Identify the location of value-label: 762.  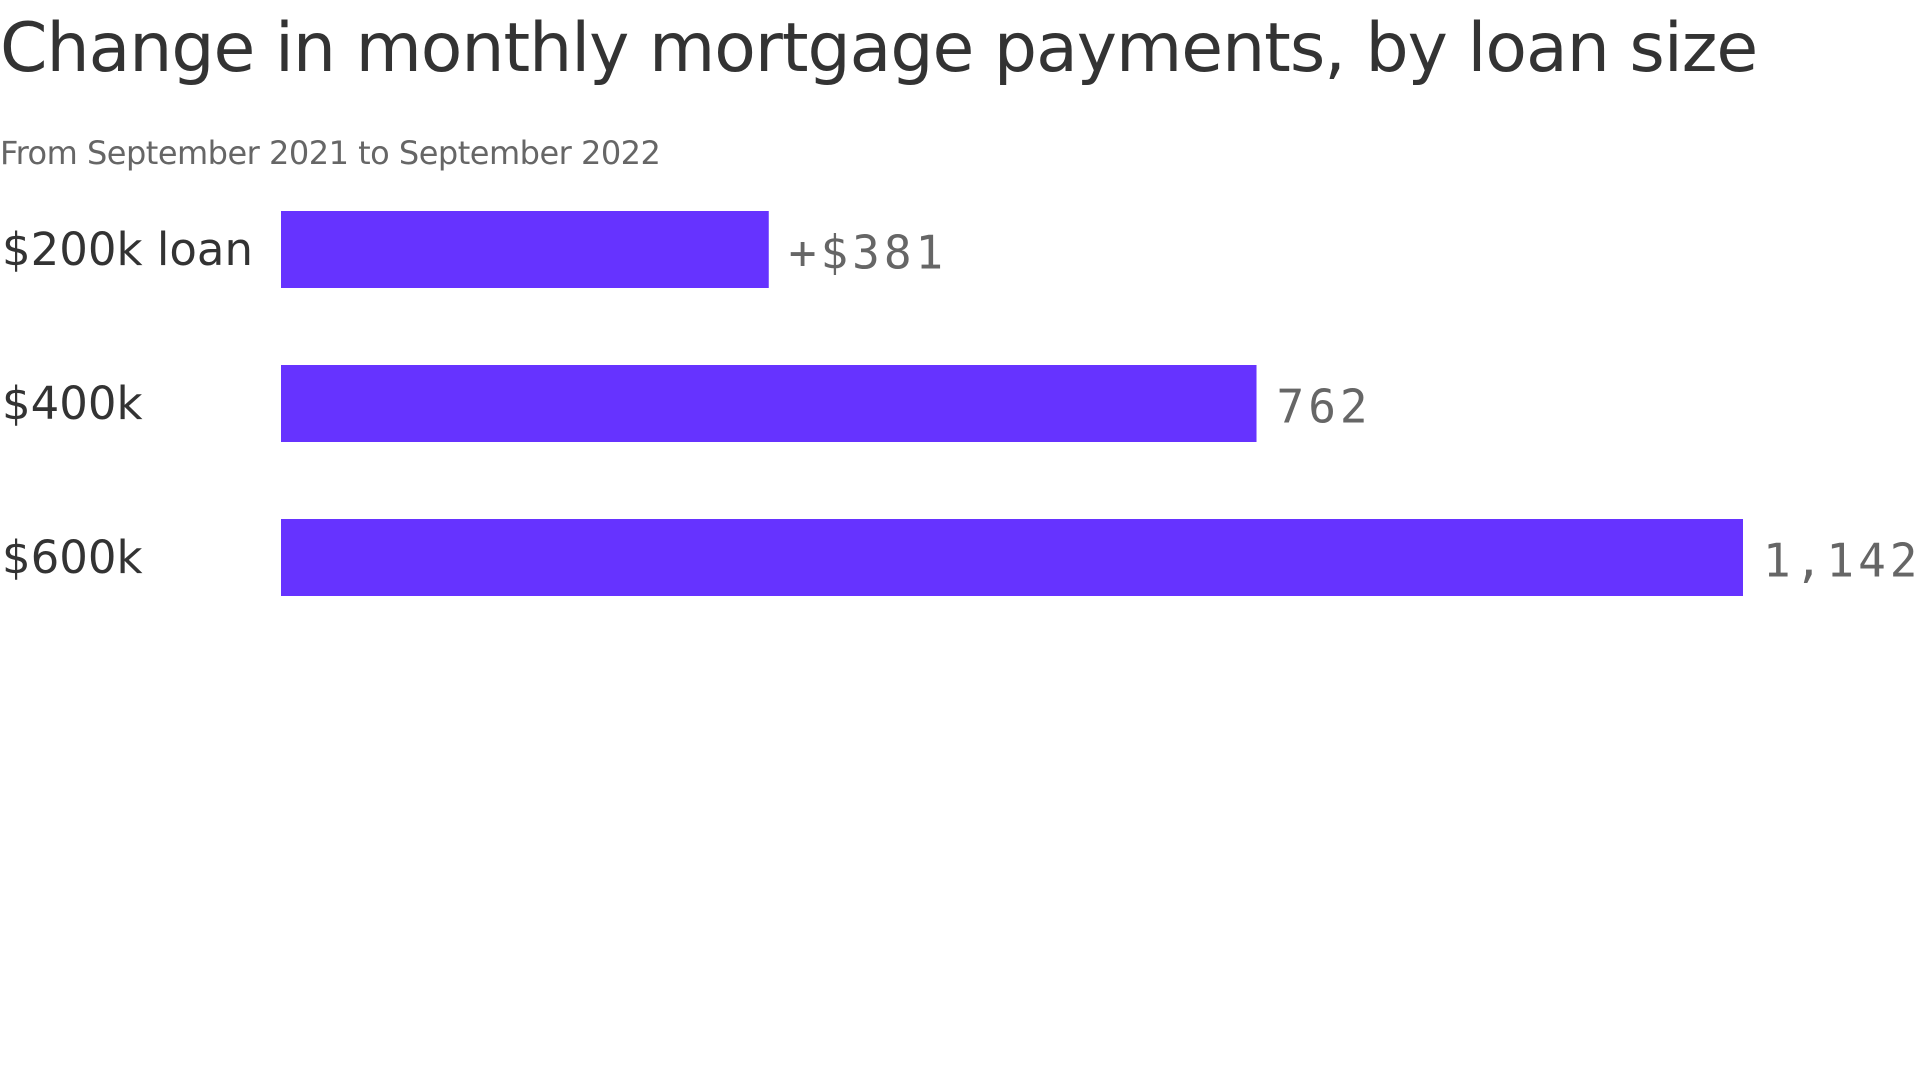
(1324, 407).